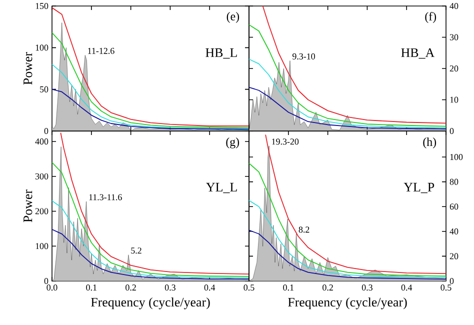 This screenshot has height=325, width=474. What do you see at coordinates (41, 211) in the screenshot?
I see `y-tick-label: 200` at bounding box center [41, 211].